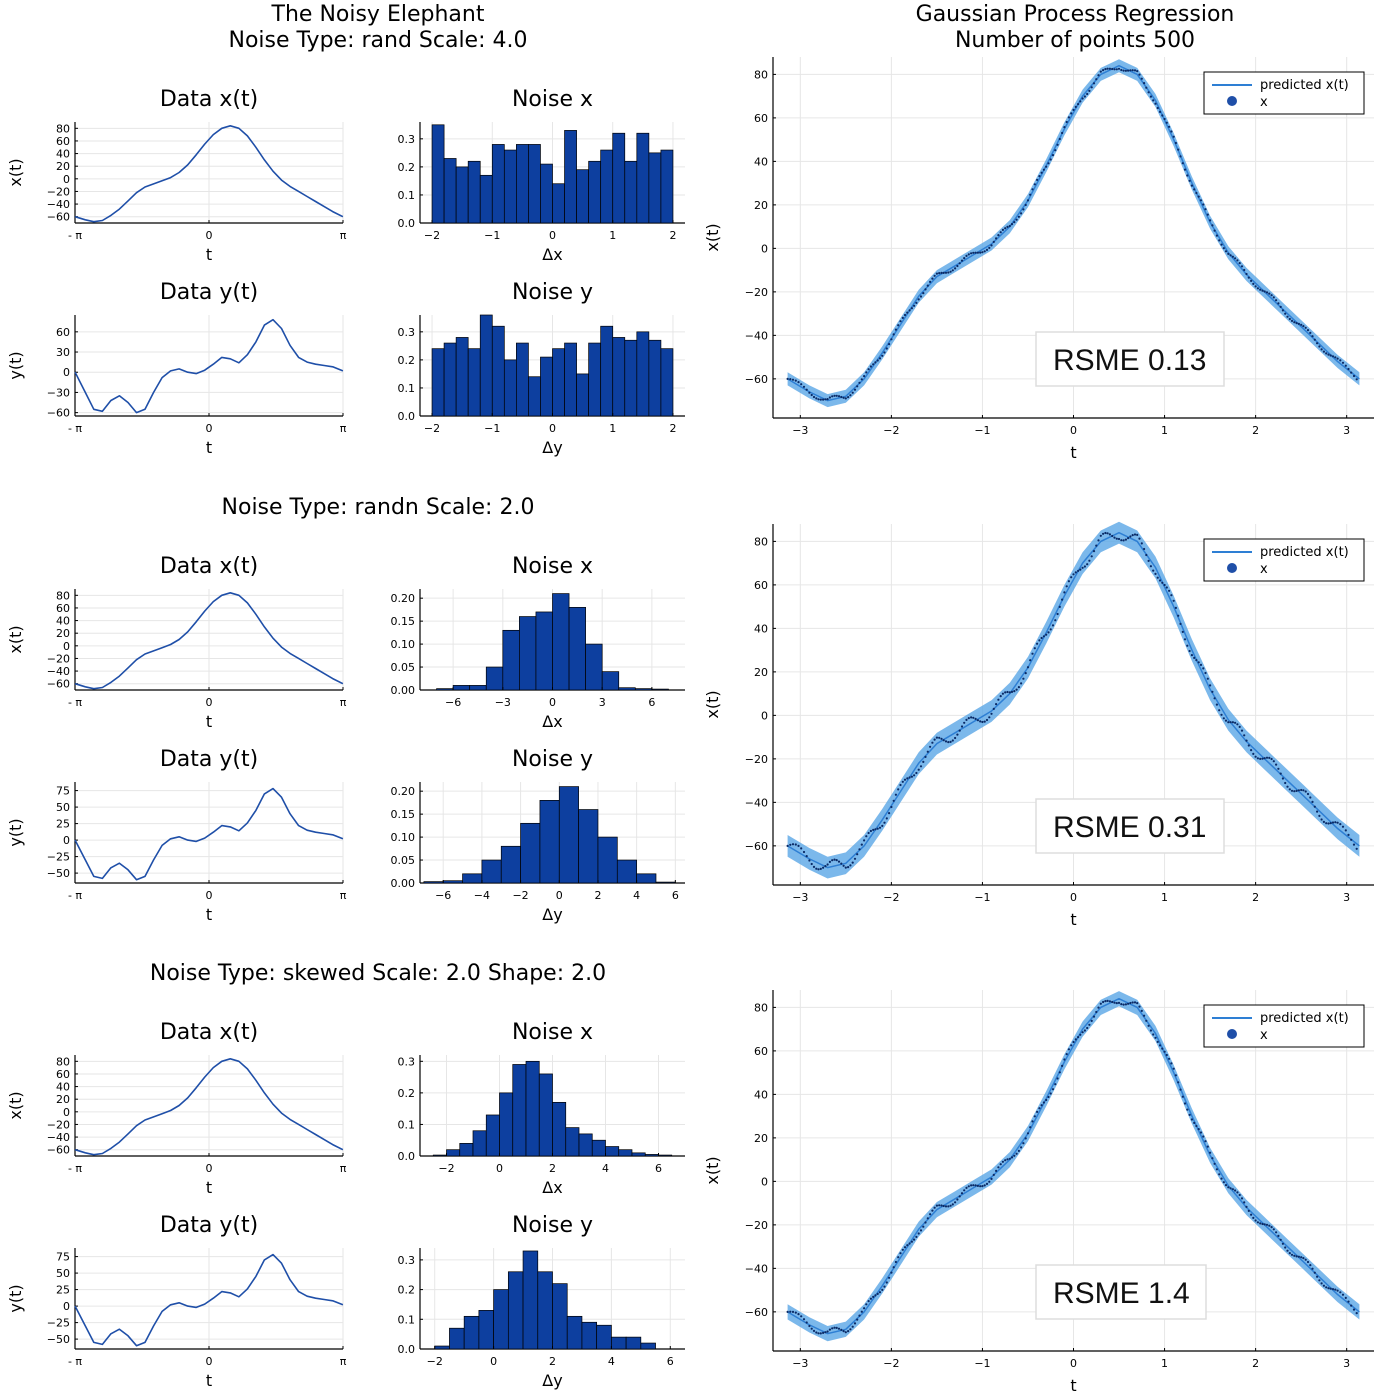 Image resolution: width=1400 pixels, height=1400 pixels. Describe the element at coordinates (176, 368) in the screenshot. I see `chart2-line-chart: Data y(t) - π 0 π −60 −30 0 30 60 t y(t)` at that location.